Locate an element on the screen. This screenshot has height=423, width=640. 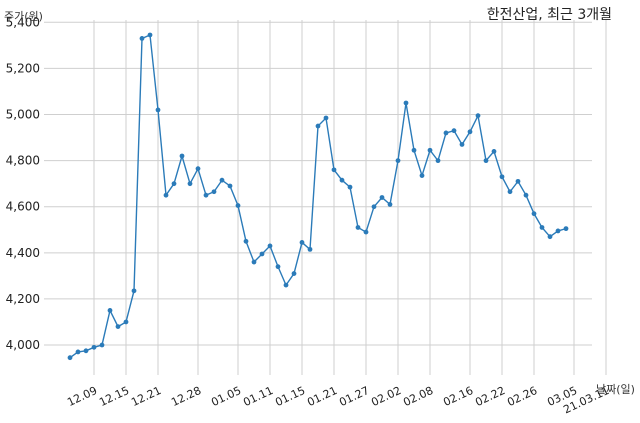
x-tick-label: 01.15 is located at coordinates (290, 396).